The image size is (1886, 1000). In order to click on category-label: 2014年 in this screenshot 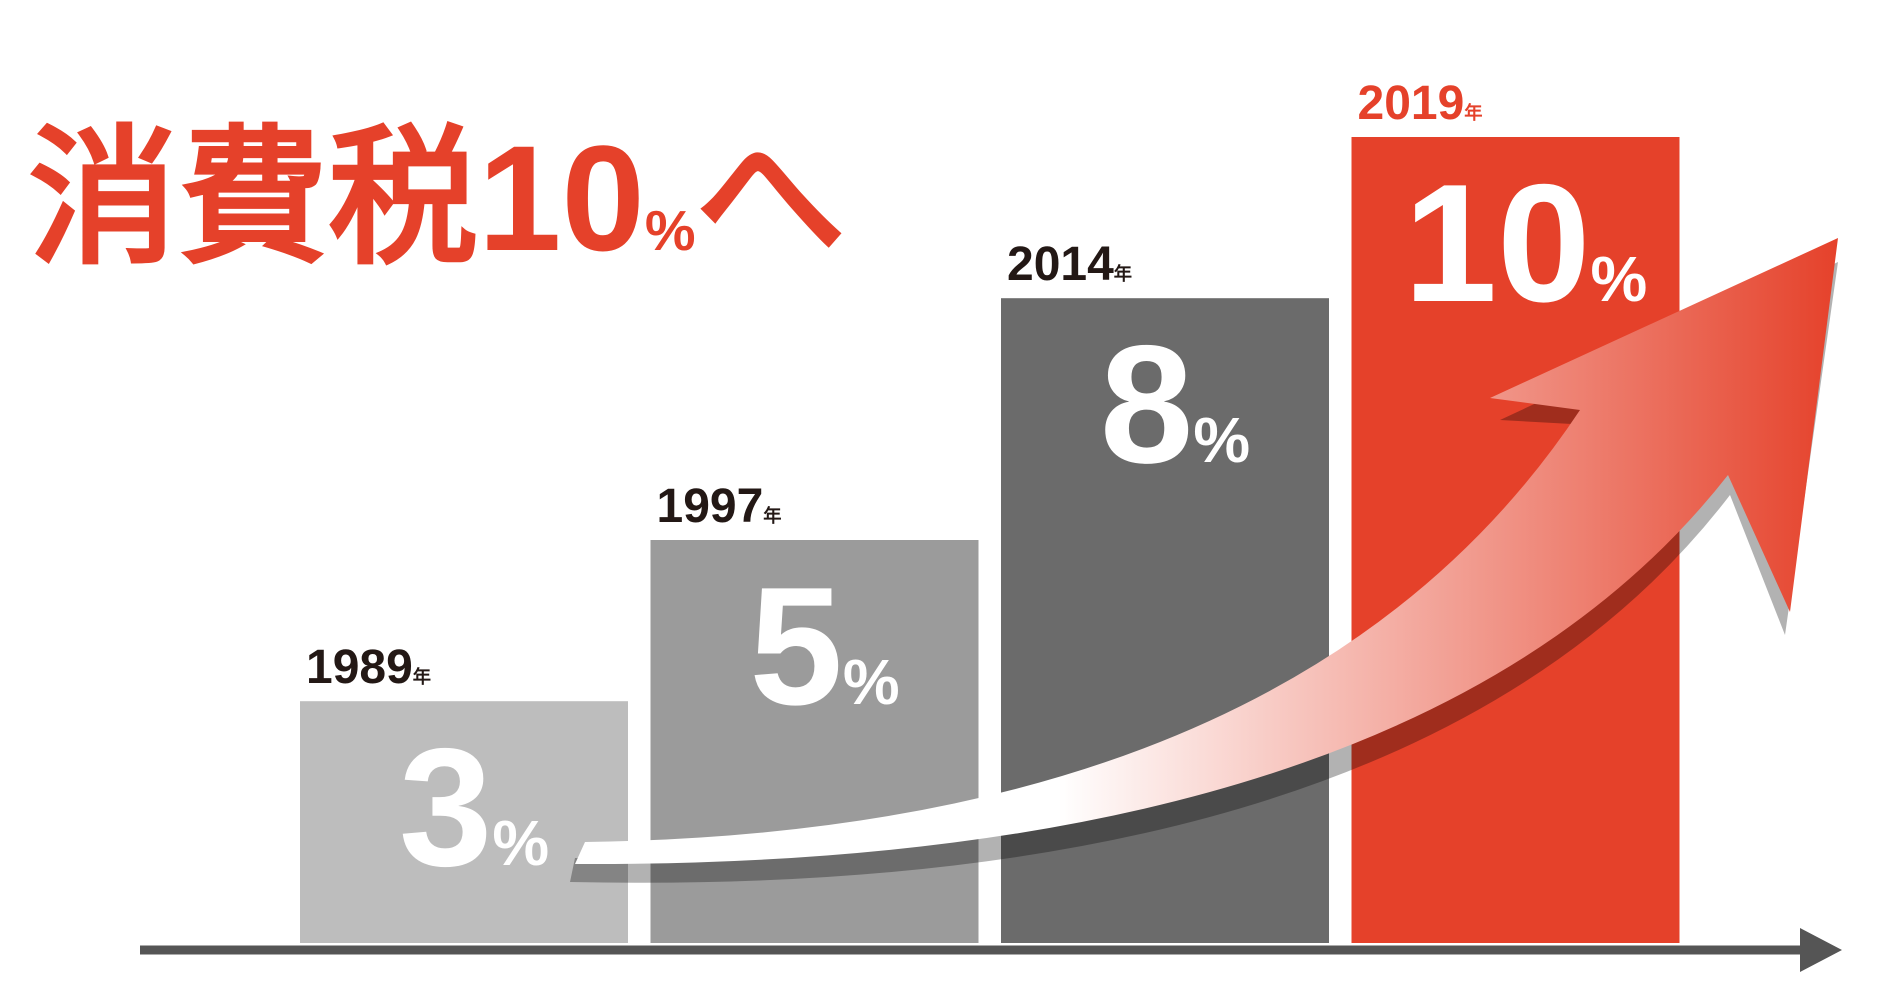, I will do `click(1069, 264)`.